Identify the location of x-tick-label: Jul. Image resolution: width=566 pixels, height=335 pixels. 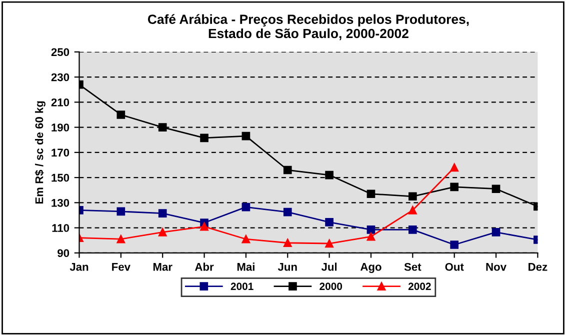
(329, 266).